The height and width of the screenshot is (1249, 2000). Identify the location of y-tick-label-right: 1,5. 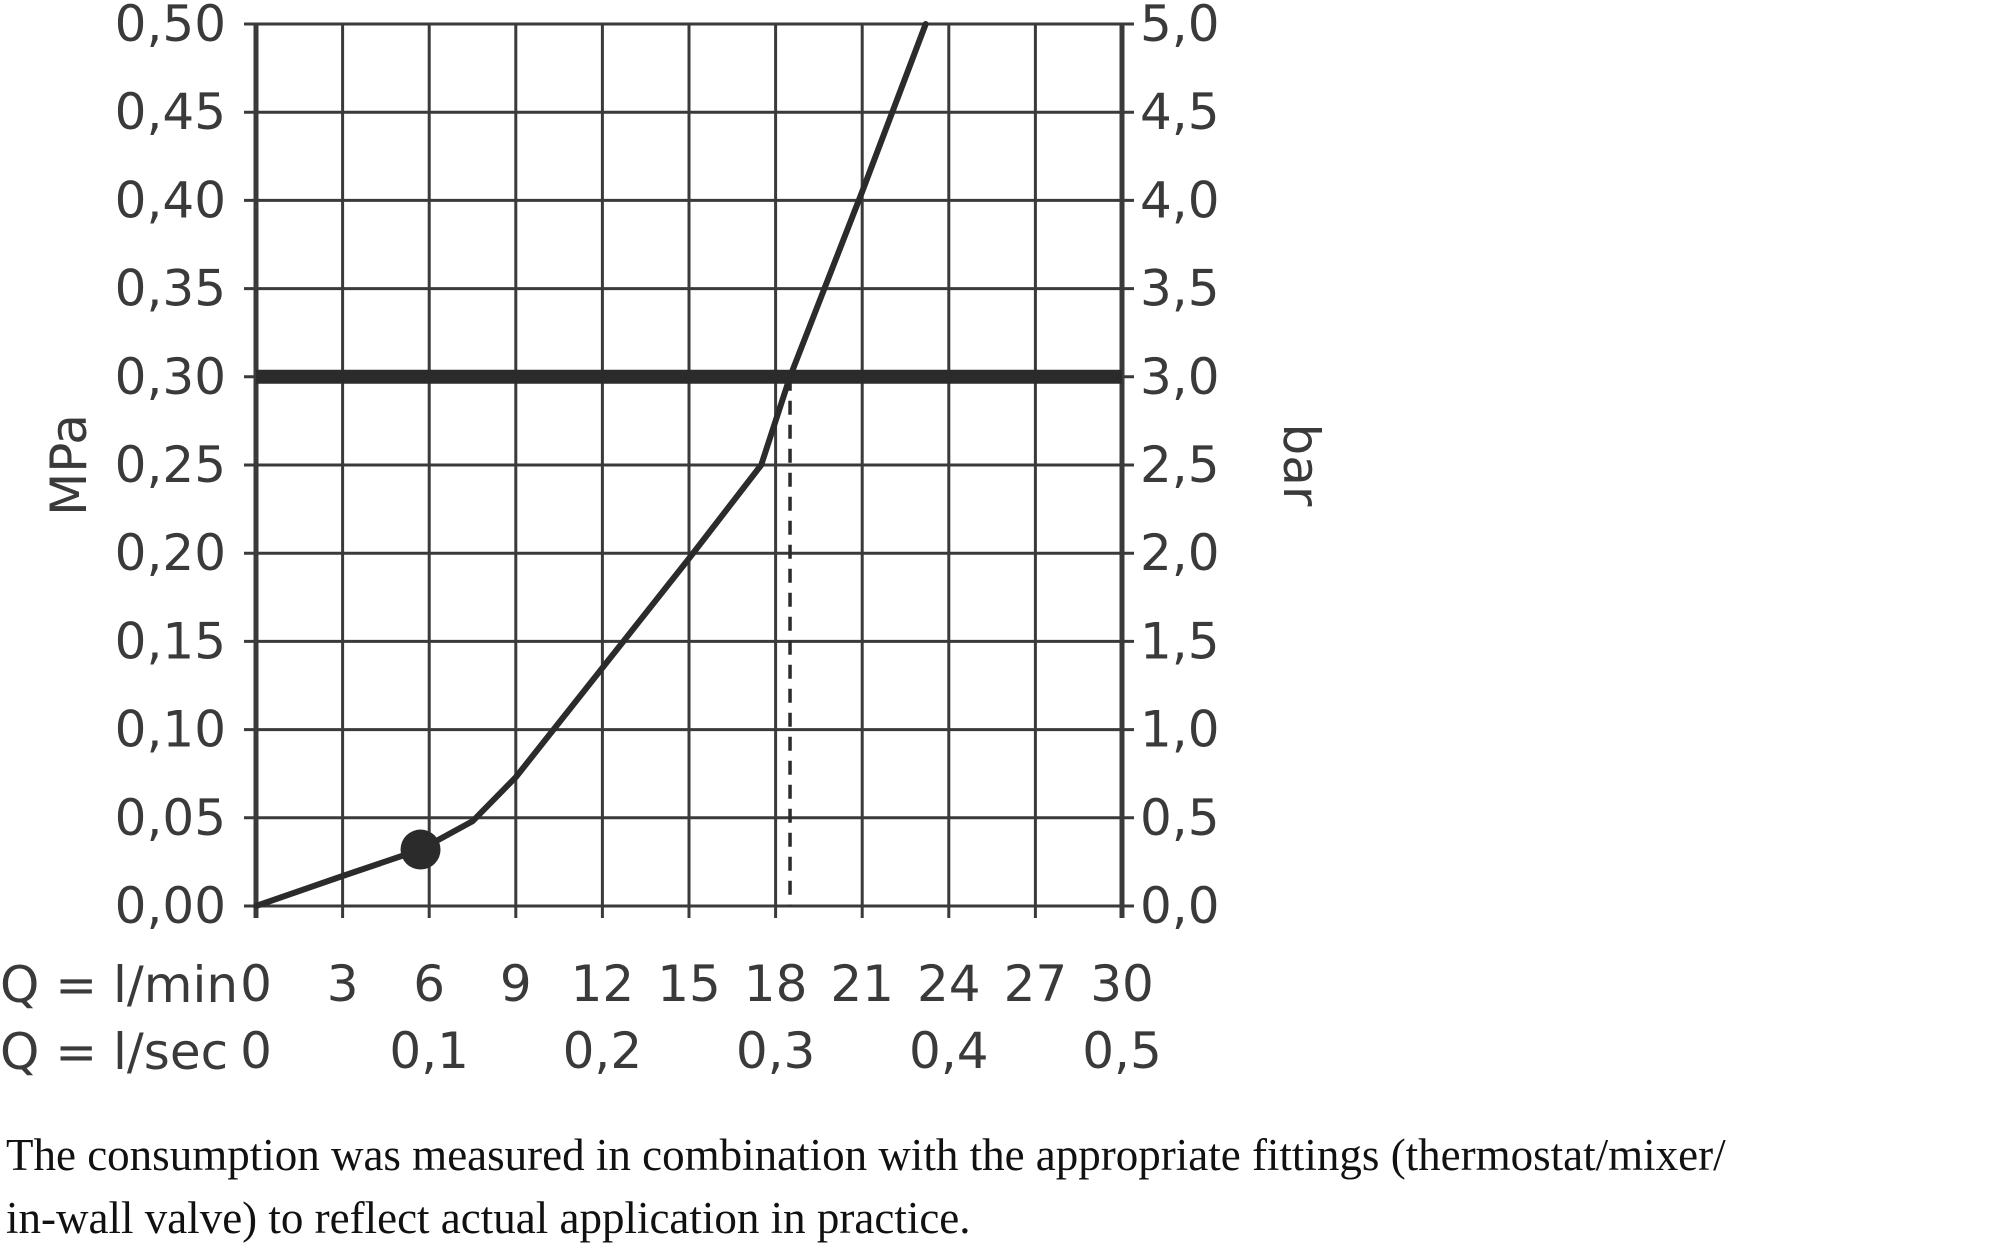
(1180, 641).